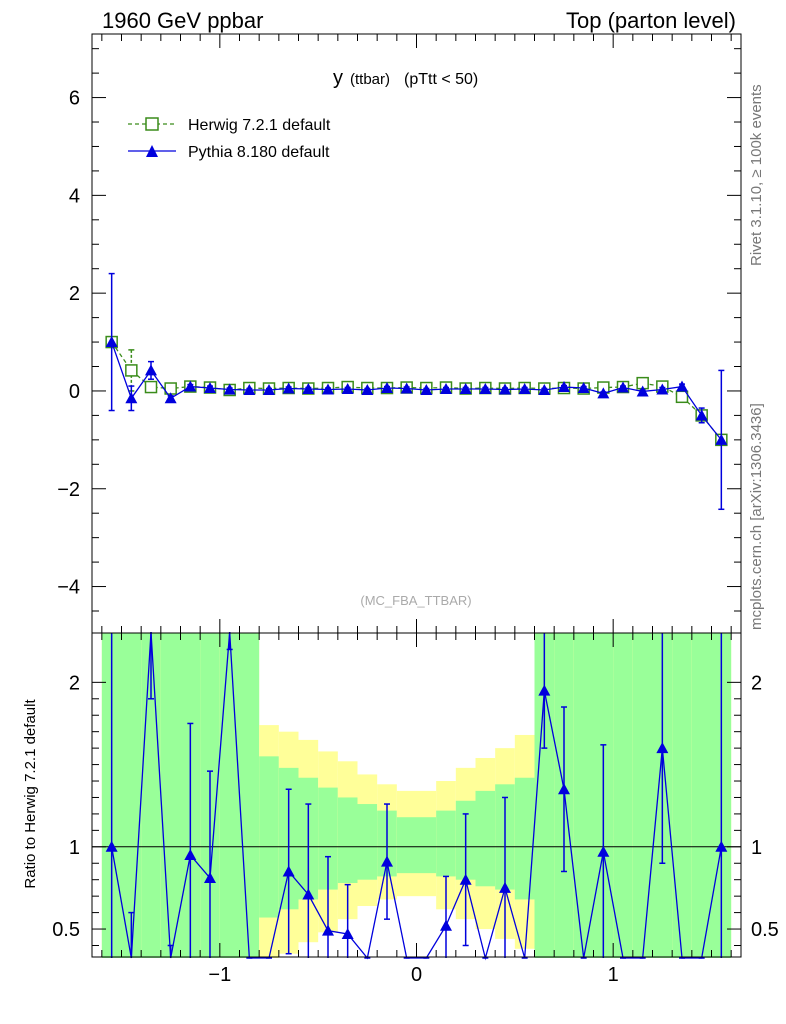 Image resolution: width=786 pixels, height=1024 pixels. What do you see at coordinates (68, 343) in the screenshot?
I see `main-y-tick-labels: −4 −2 0 2 4 6` at bounding box center [68, 343].